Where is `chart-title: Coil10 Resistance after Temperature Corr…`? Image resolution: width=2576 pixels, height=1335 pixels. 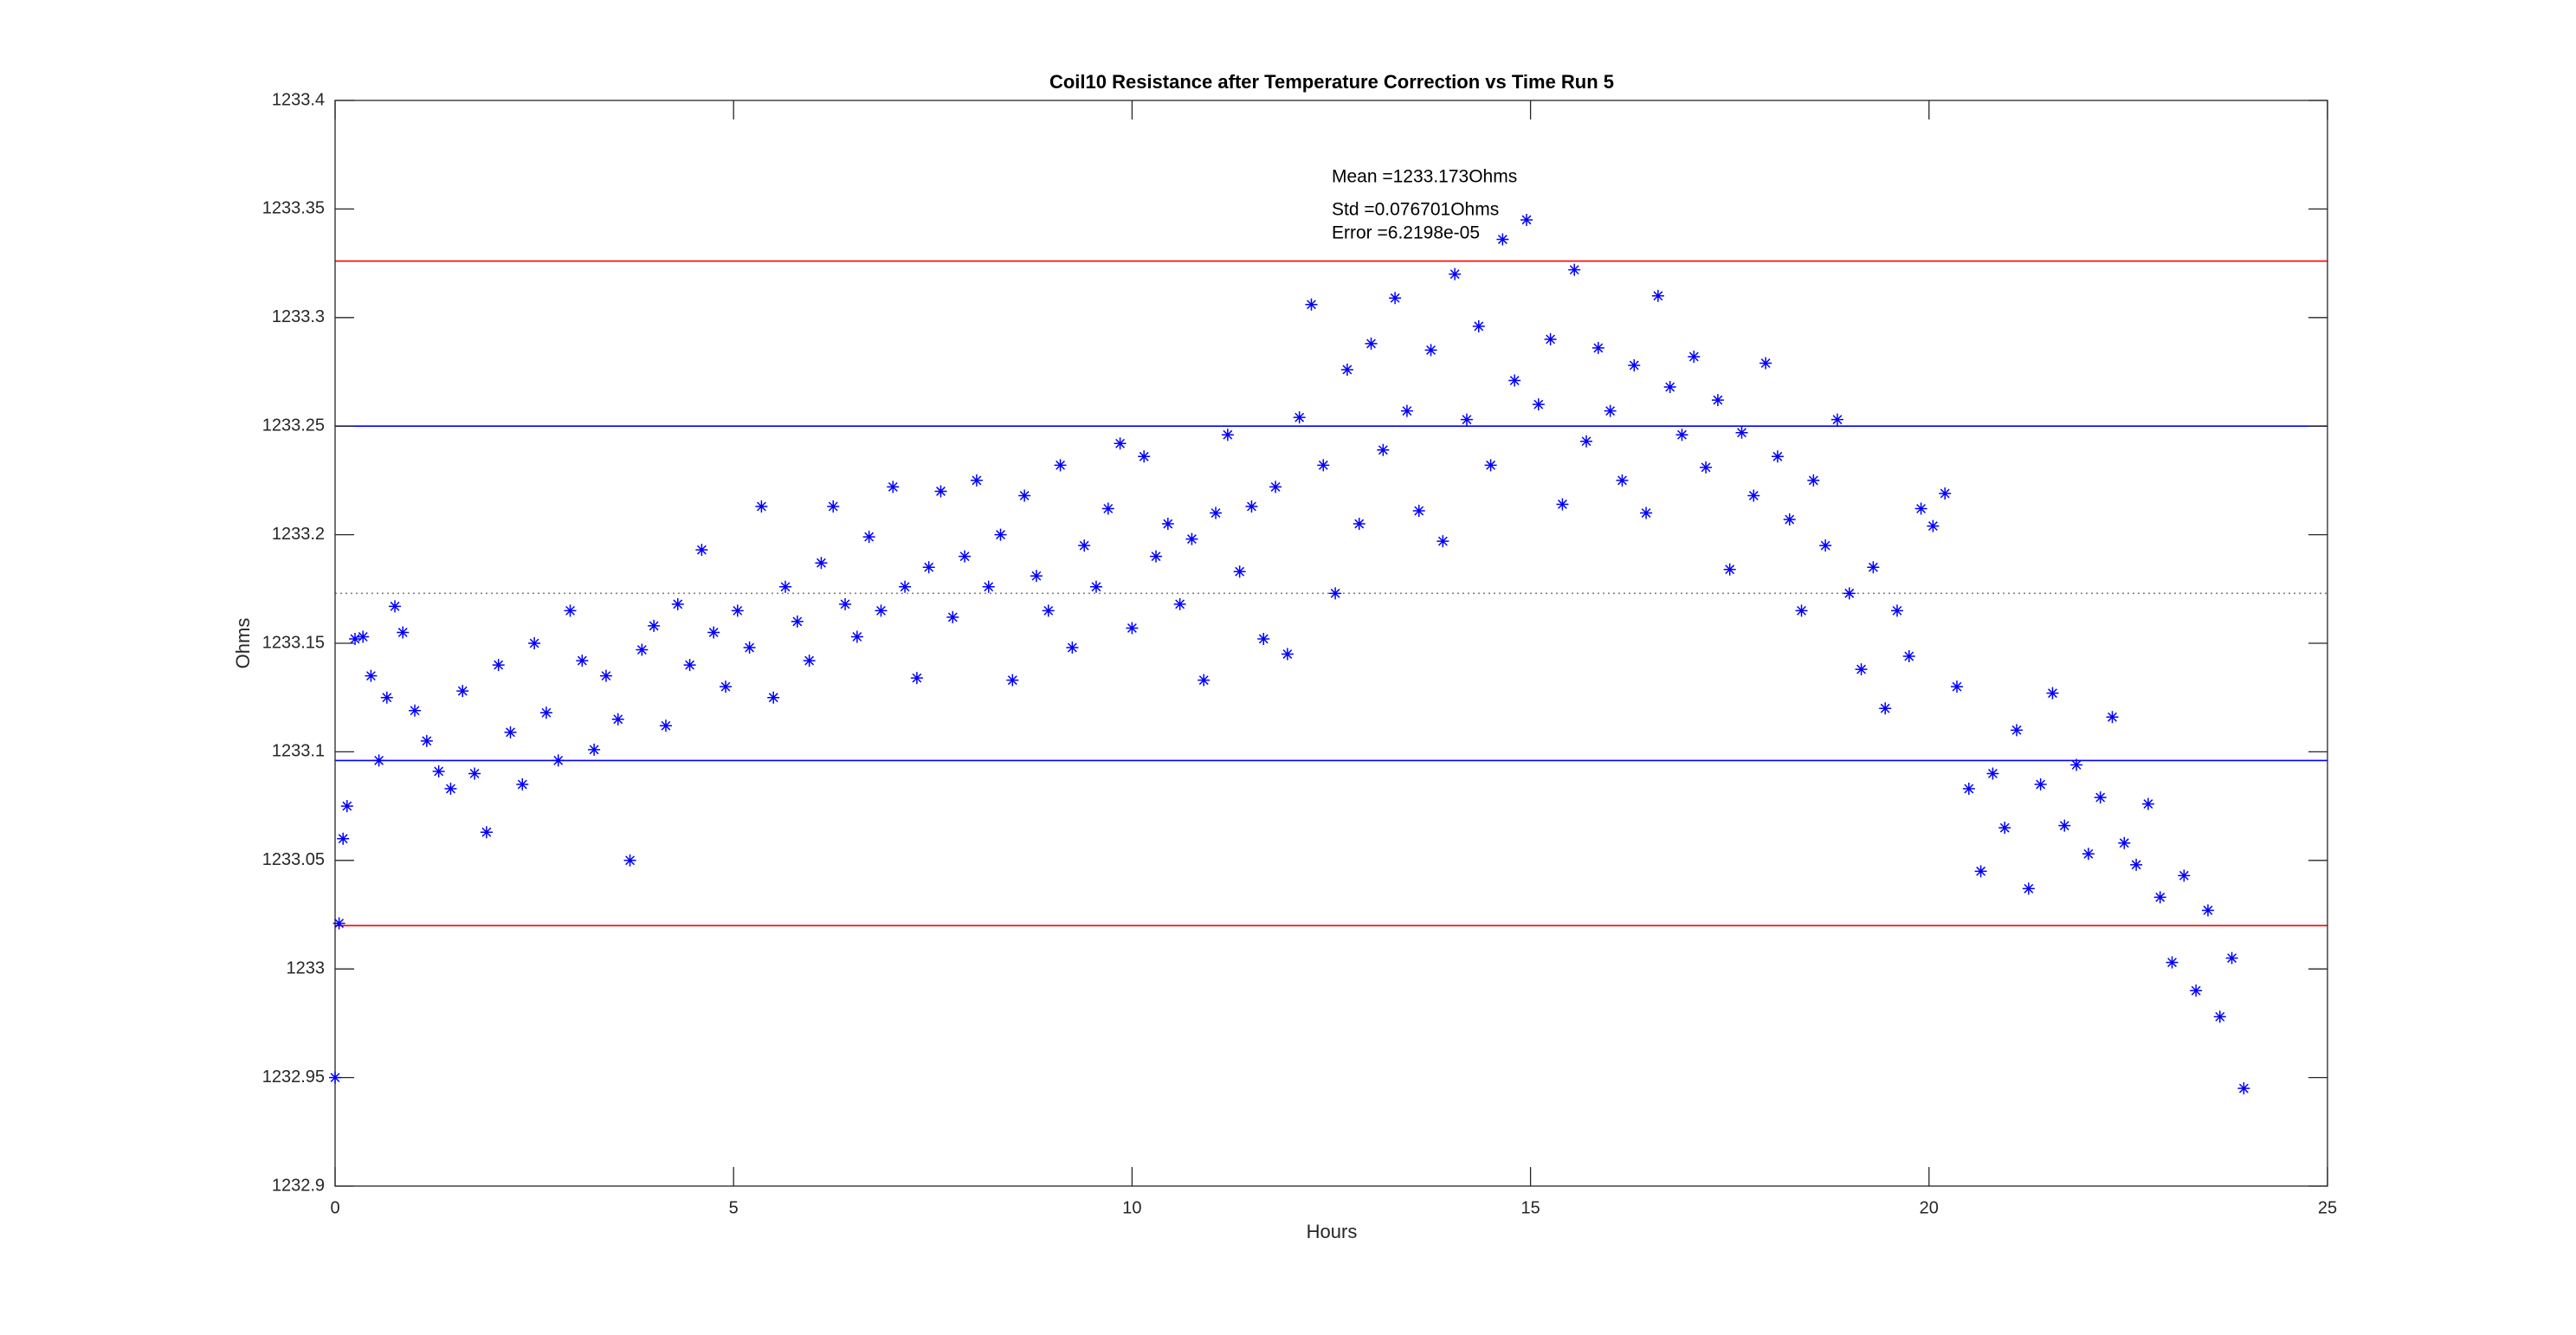 chart-title: Coil10 Resistance after Temperature Corr… is located at coordinates (1331, 82).